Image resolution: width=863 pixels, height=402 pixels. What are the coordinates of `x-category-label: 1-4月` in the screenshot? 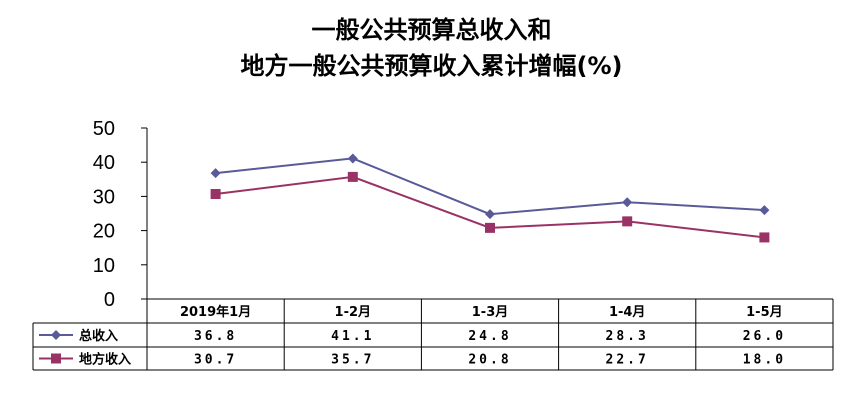 It's located at (627, 312).